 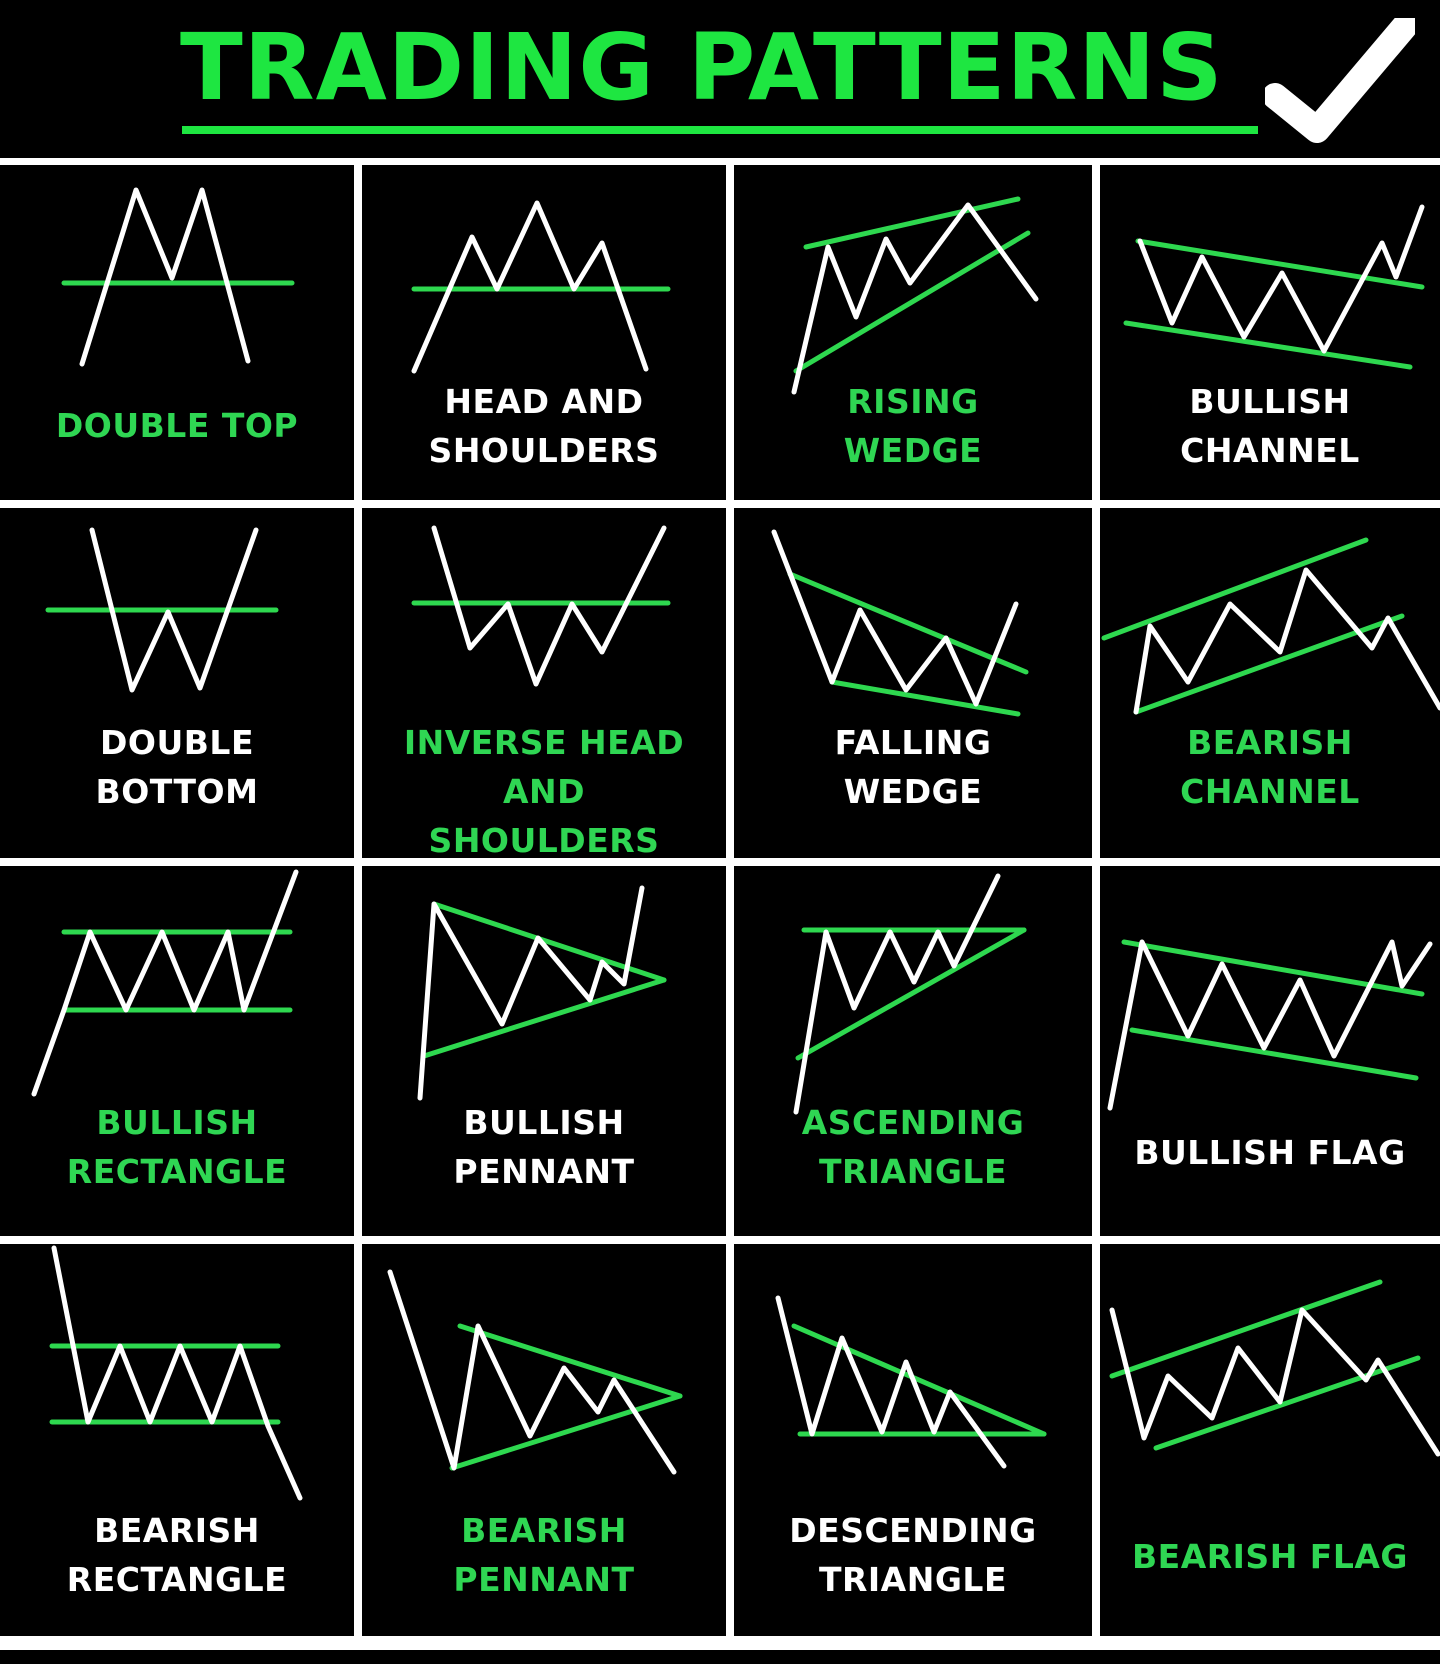 I want to click on pattern-card-rising-wedge: RISING WEDGE, so click(x=913, y=332).